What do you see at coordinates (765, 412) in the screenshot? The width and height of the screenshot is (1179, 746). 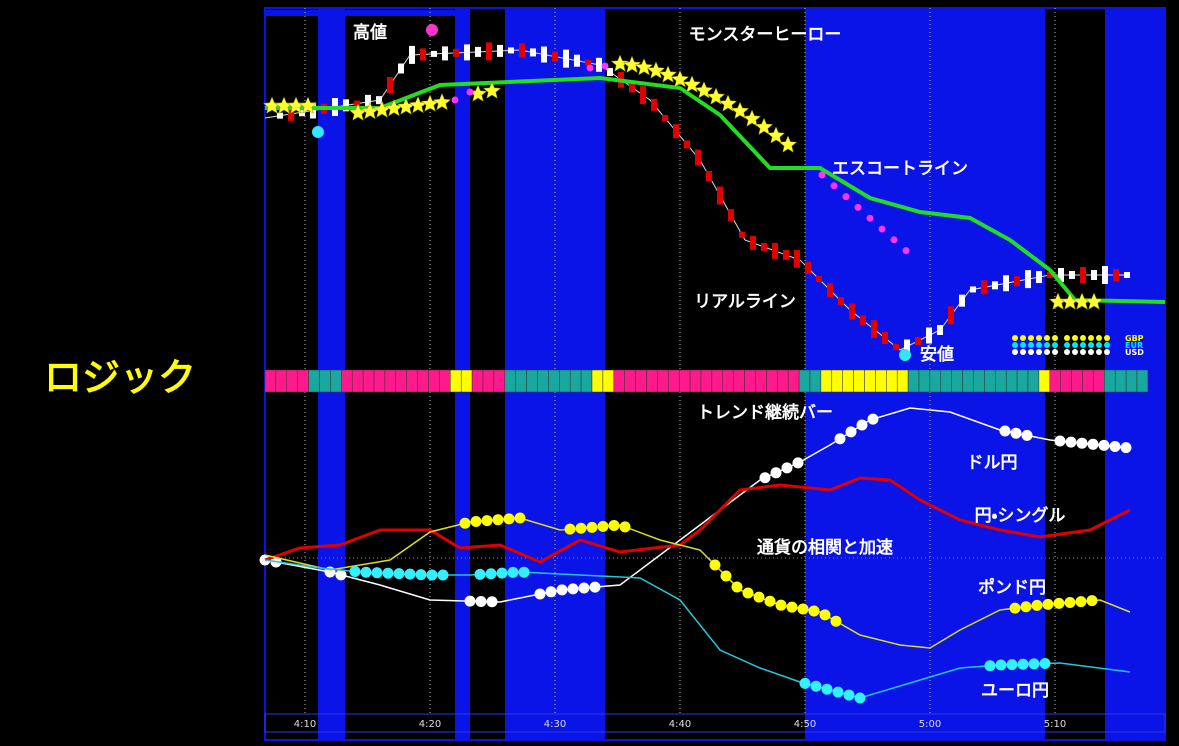 I see `annotation: トレンド継続バー` at bounding box center [765, 412].